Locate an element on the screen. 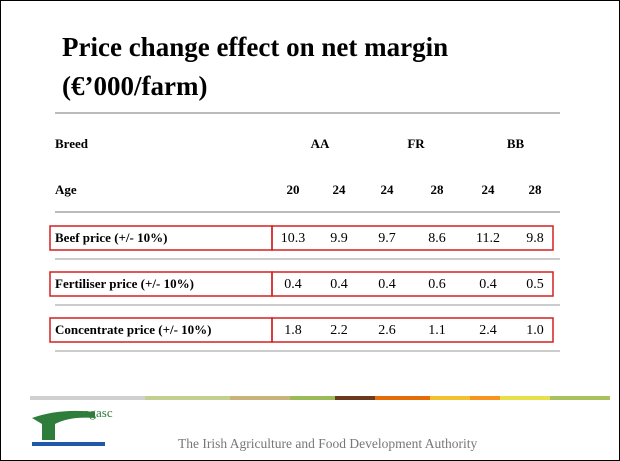  cell: 1.1 is located at coordinates (437, 330).